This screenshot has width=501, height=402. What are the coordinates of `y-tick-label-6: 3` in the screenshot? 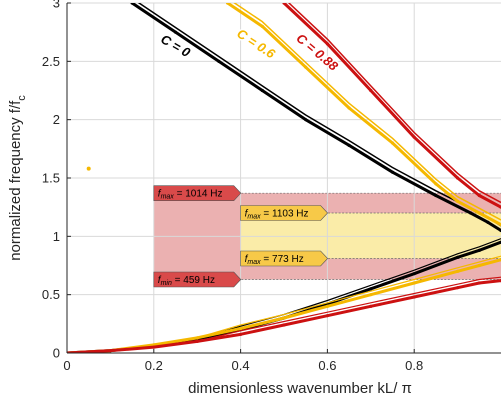 It's located at (56, 5).